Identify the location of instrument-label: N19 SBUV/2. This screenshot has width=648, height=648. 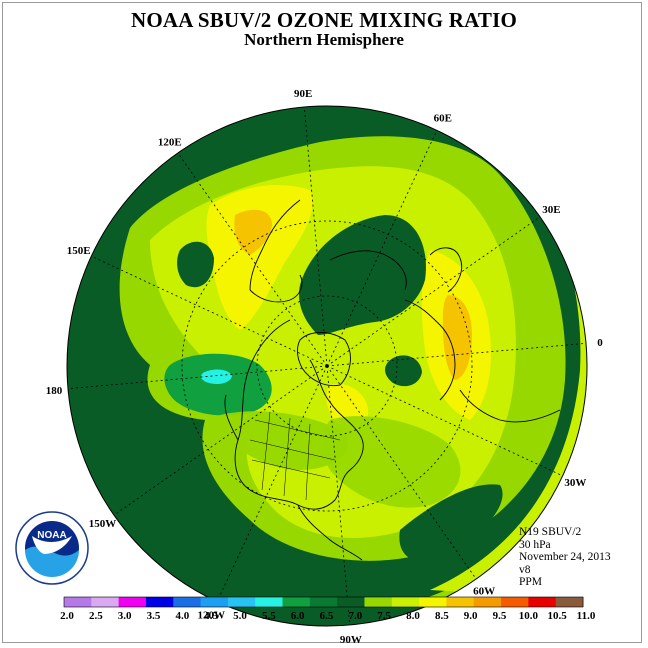
(550, 532).